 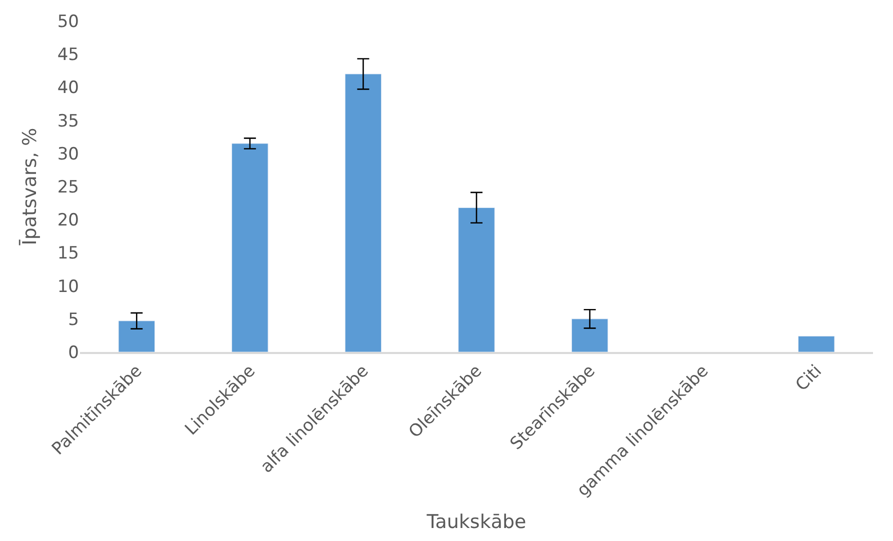 What do you see at coordinates (68, 220) in the screenshot?
I see `y-tick-label: 20` at bounding box center [68, 220].